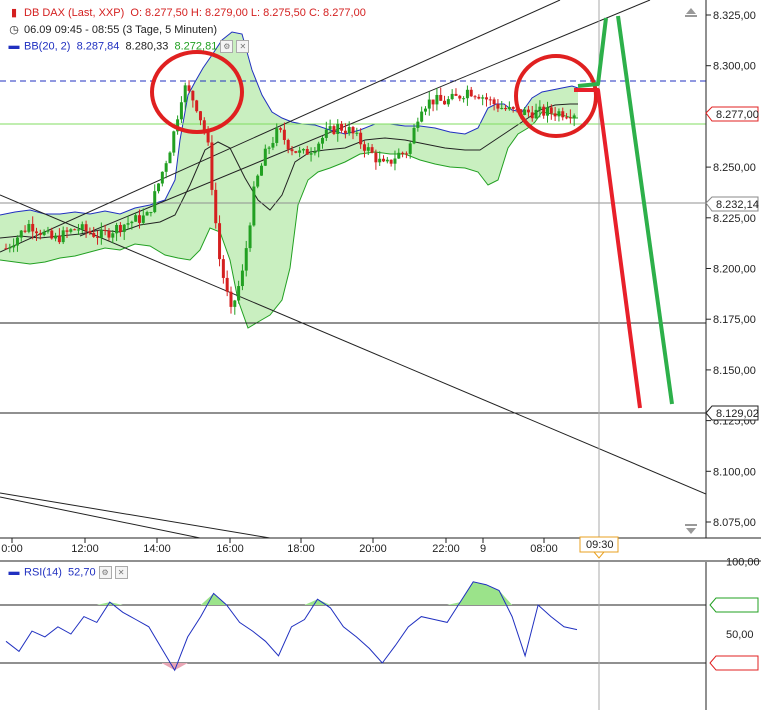  What do you see at coordinates (129, 46) in the screenshot?
I see `bb-header: ▬ BB(20, 2) 8.287,84 8.280,33 8.272,81 ⚙ ✕` at bounding box center [129, 46].